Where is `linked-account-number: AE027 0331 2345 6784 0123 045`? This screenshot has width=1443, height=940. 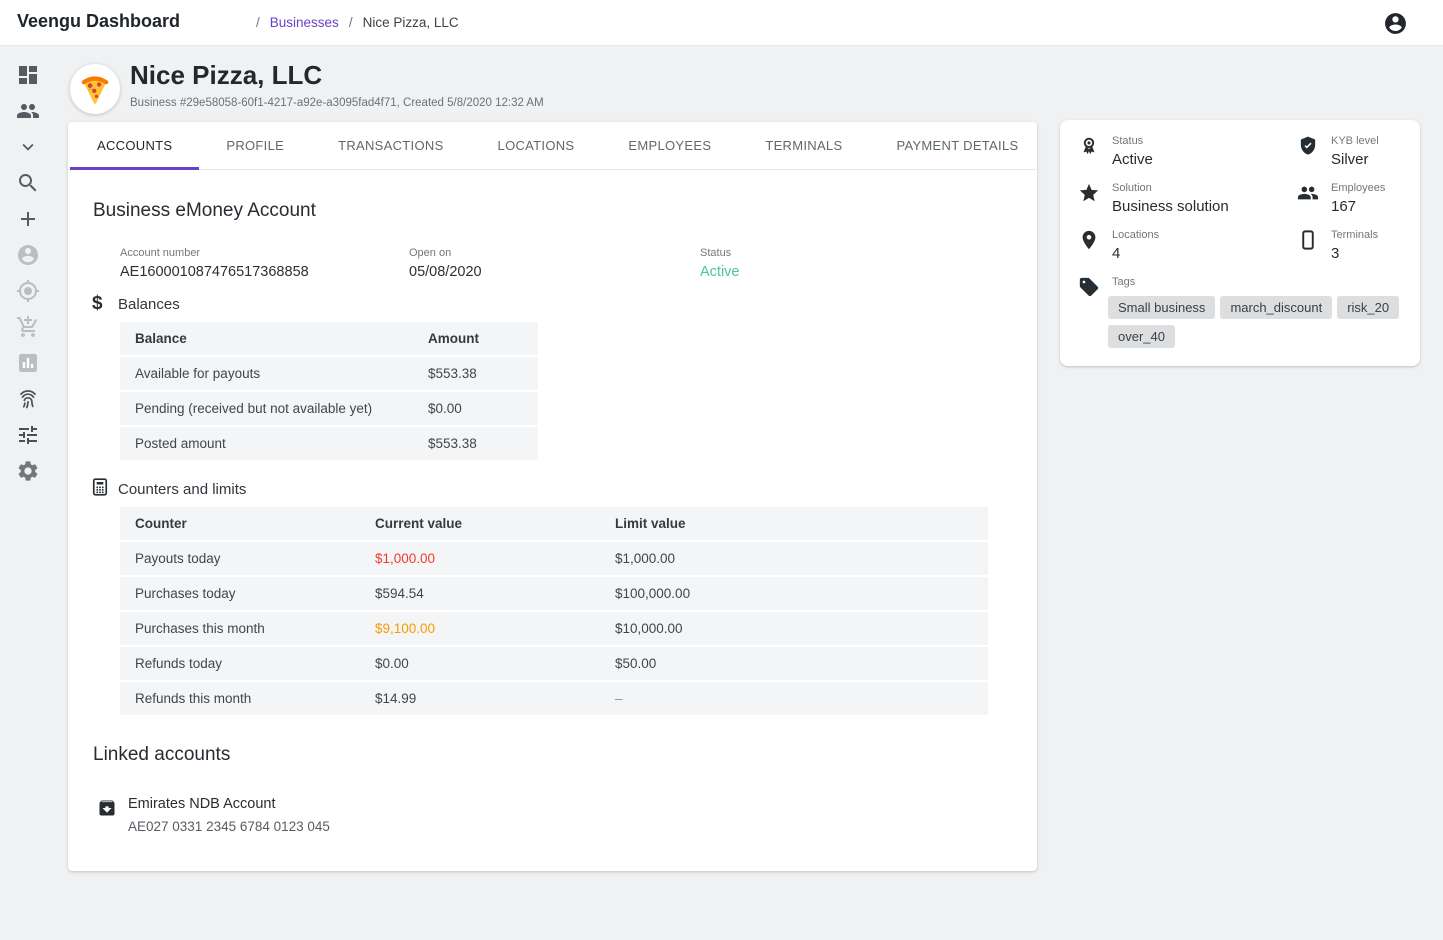
linked-account-number: AE027 0331 2345 6784 0123 045 is located at coordinates (229, 826).